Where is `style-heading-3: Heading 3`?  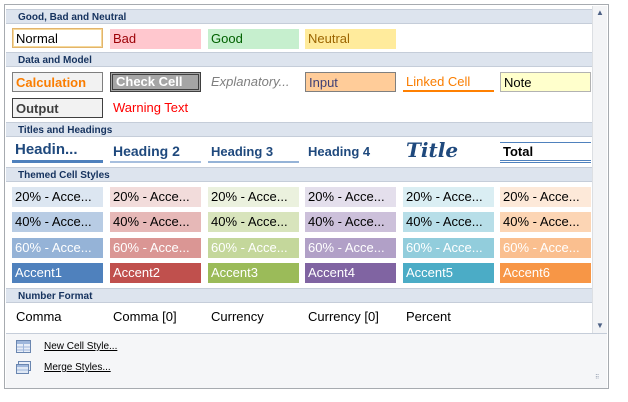
style-heading-3: Heading 3 is located at coordinates (253, 152).